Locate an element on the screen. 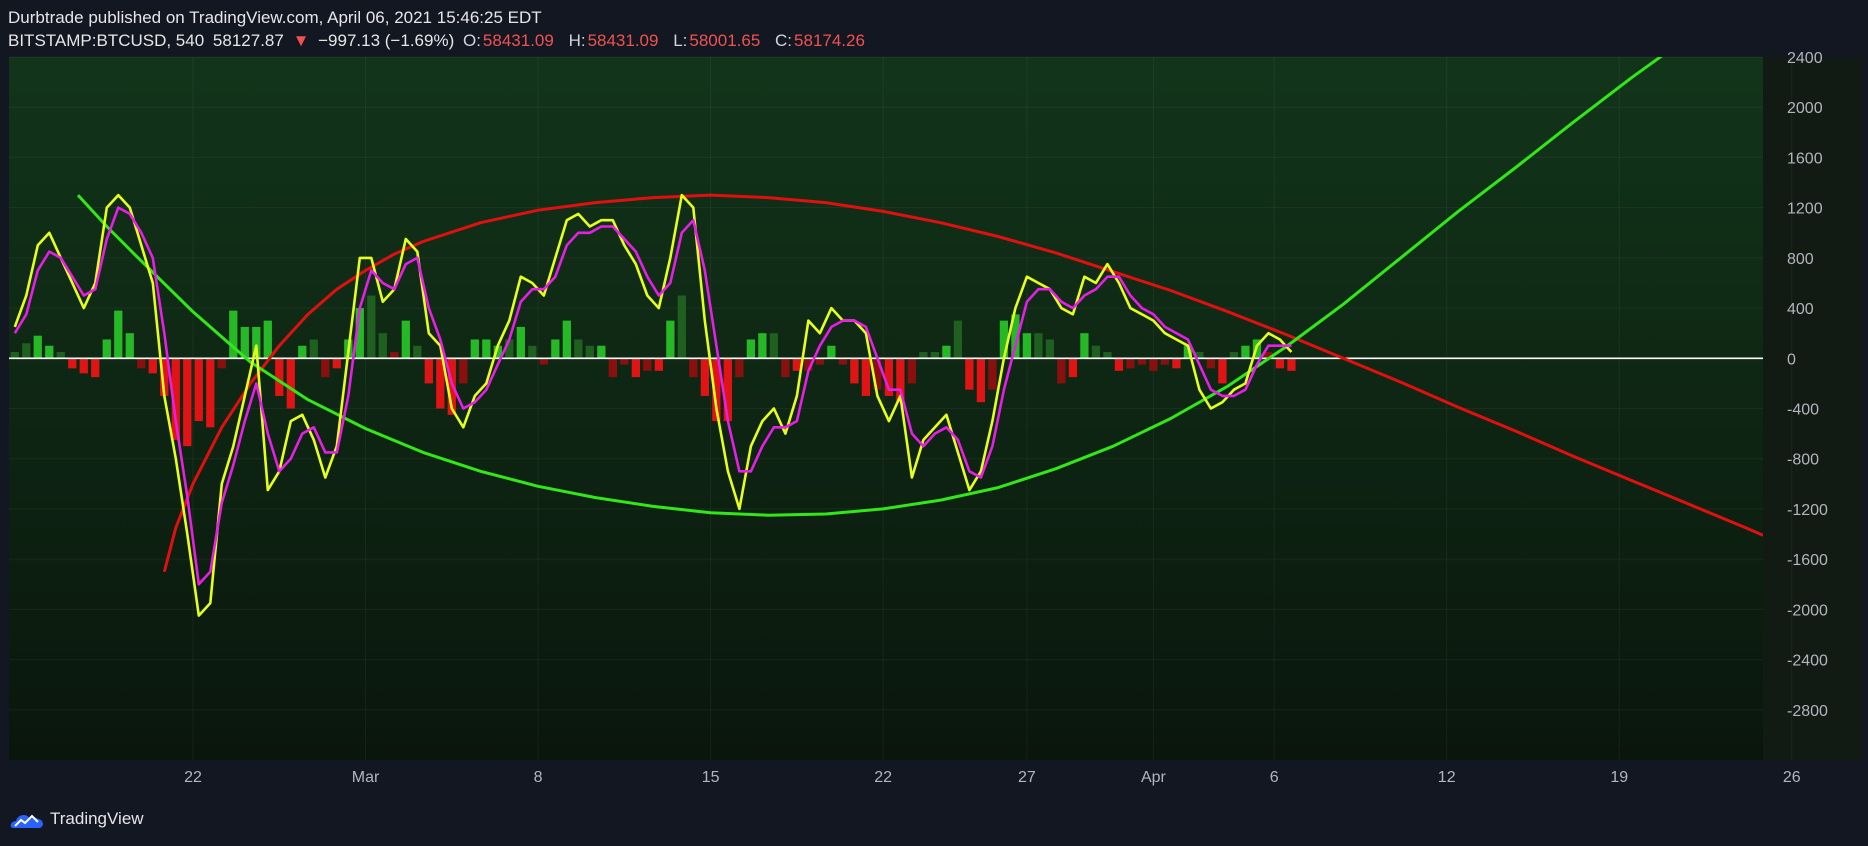 The height and width of the screenshot is (846, 1868). price-tick-label: 1600 is located at coordinates (1805, 158).